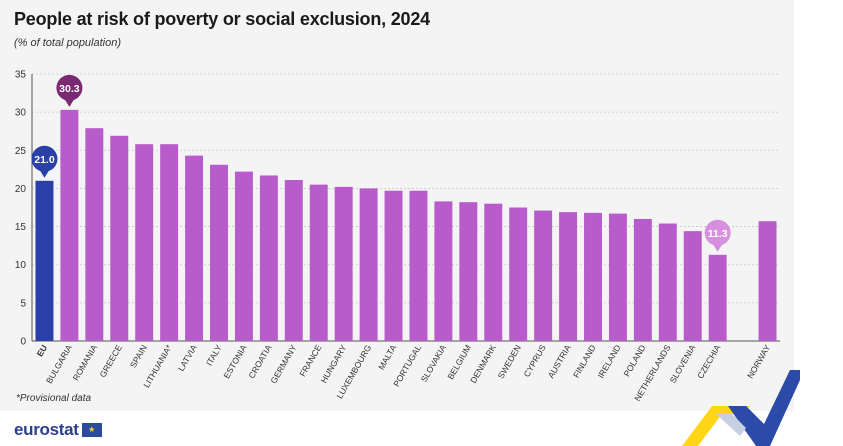 This screenshot has width=843, height=446. What do you see at coordinates (219, 252) in the screenshot?
I see `bar-italy` at bounding box center [219, 252].